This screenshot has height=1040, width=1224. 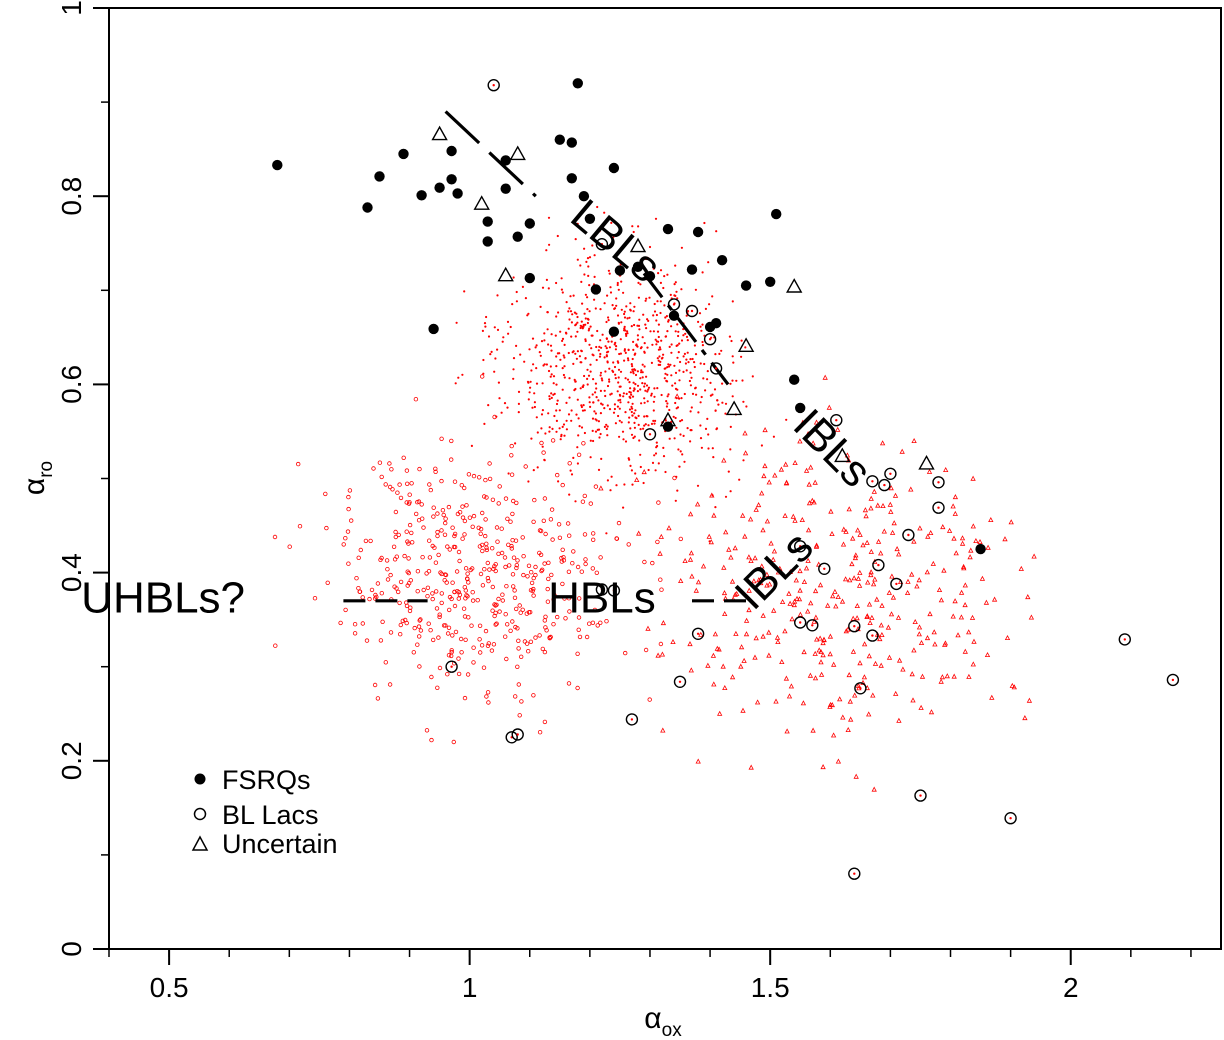 What do you see at coordinates (774, 570) in the screenshot?
I see `region-label: IBLs` at bounding box center [774, 570].